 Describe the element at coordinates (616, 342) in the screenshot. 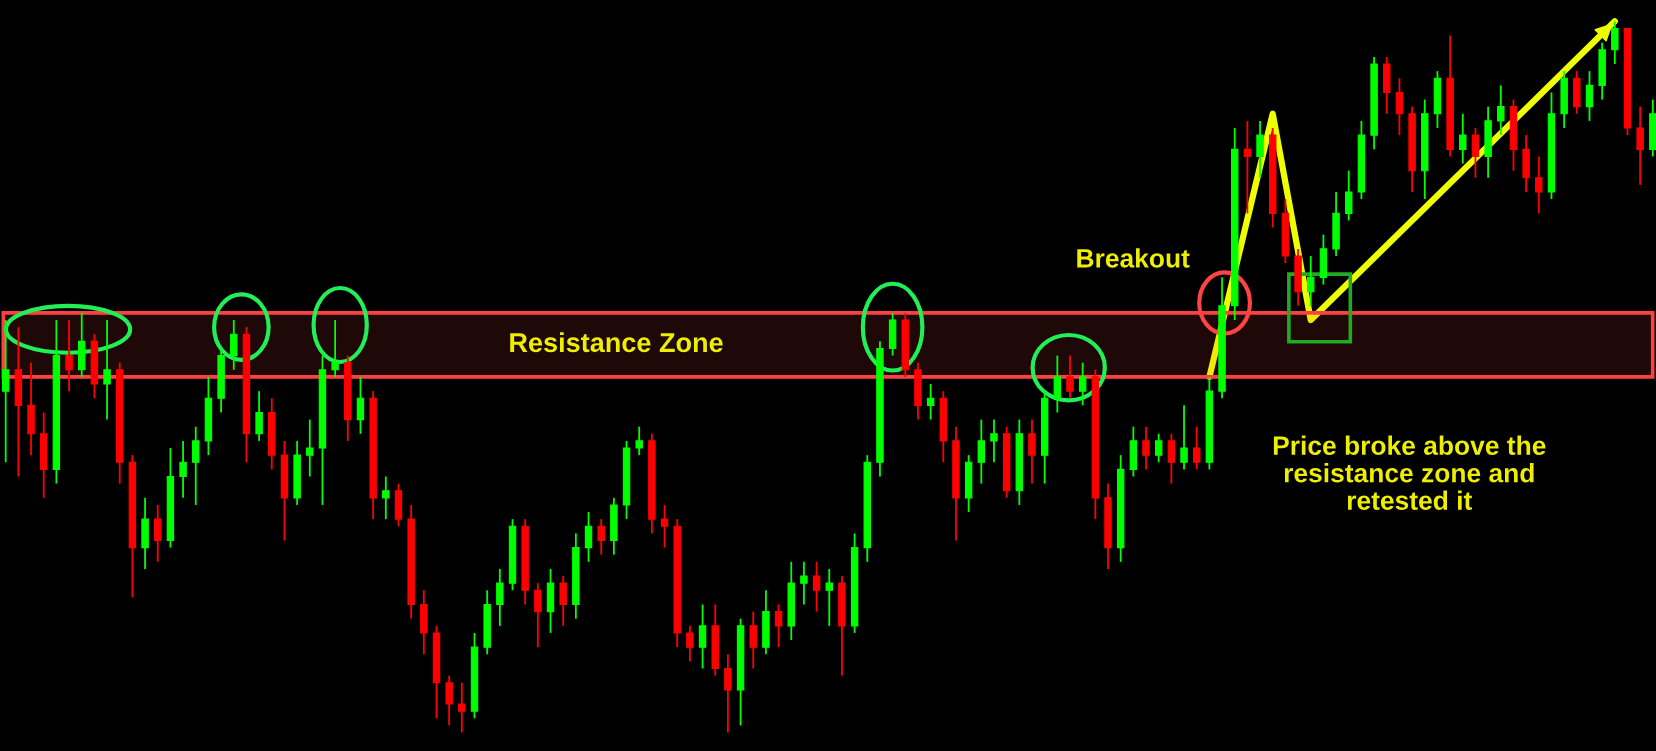

I see `band-label: Resistance Zone` at that location.